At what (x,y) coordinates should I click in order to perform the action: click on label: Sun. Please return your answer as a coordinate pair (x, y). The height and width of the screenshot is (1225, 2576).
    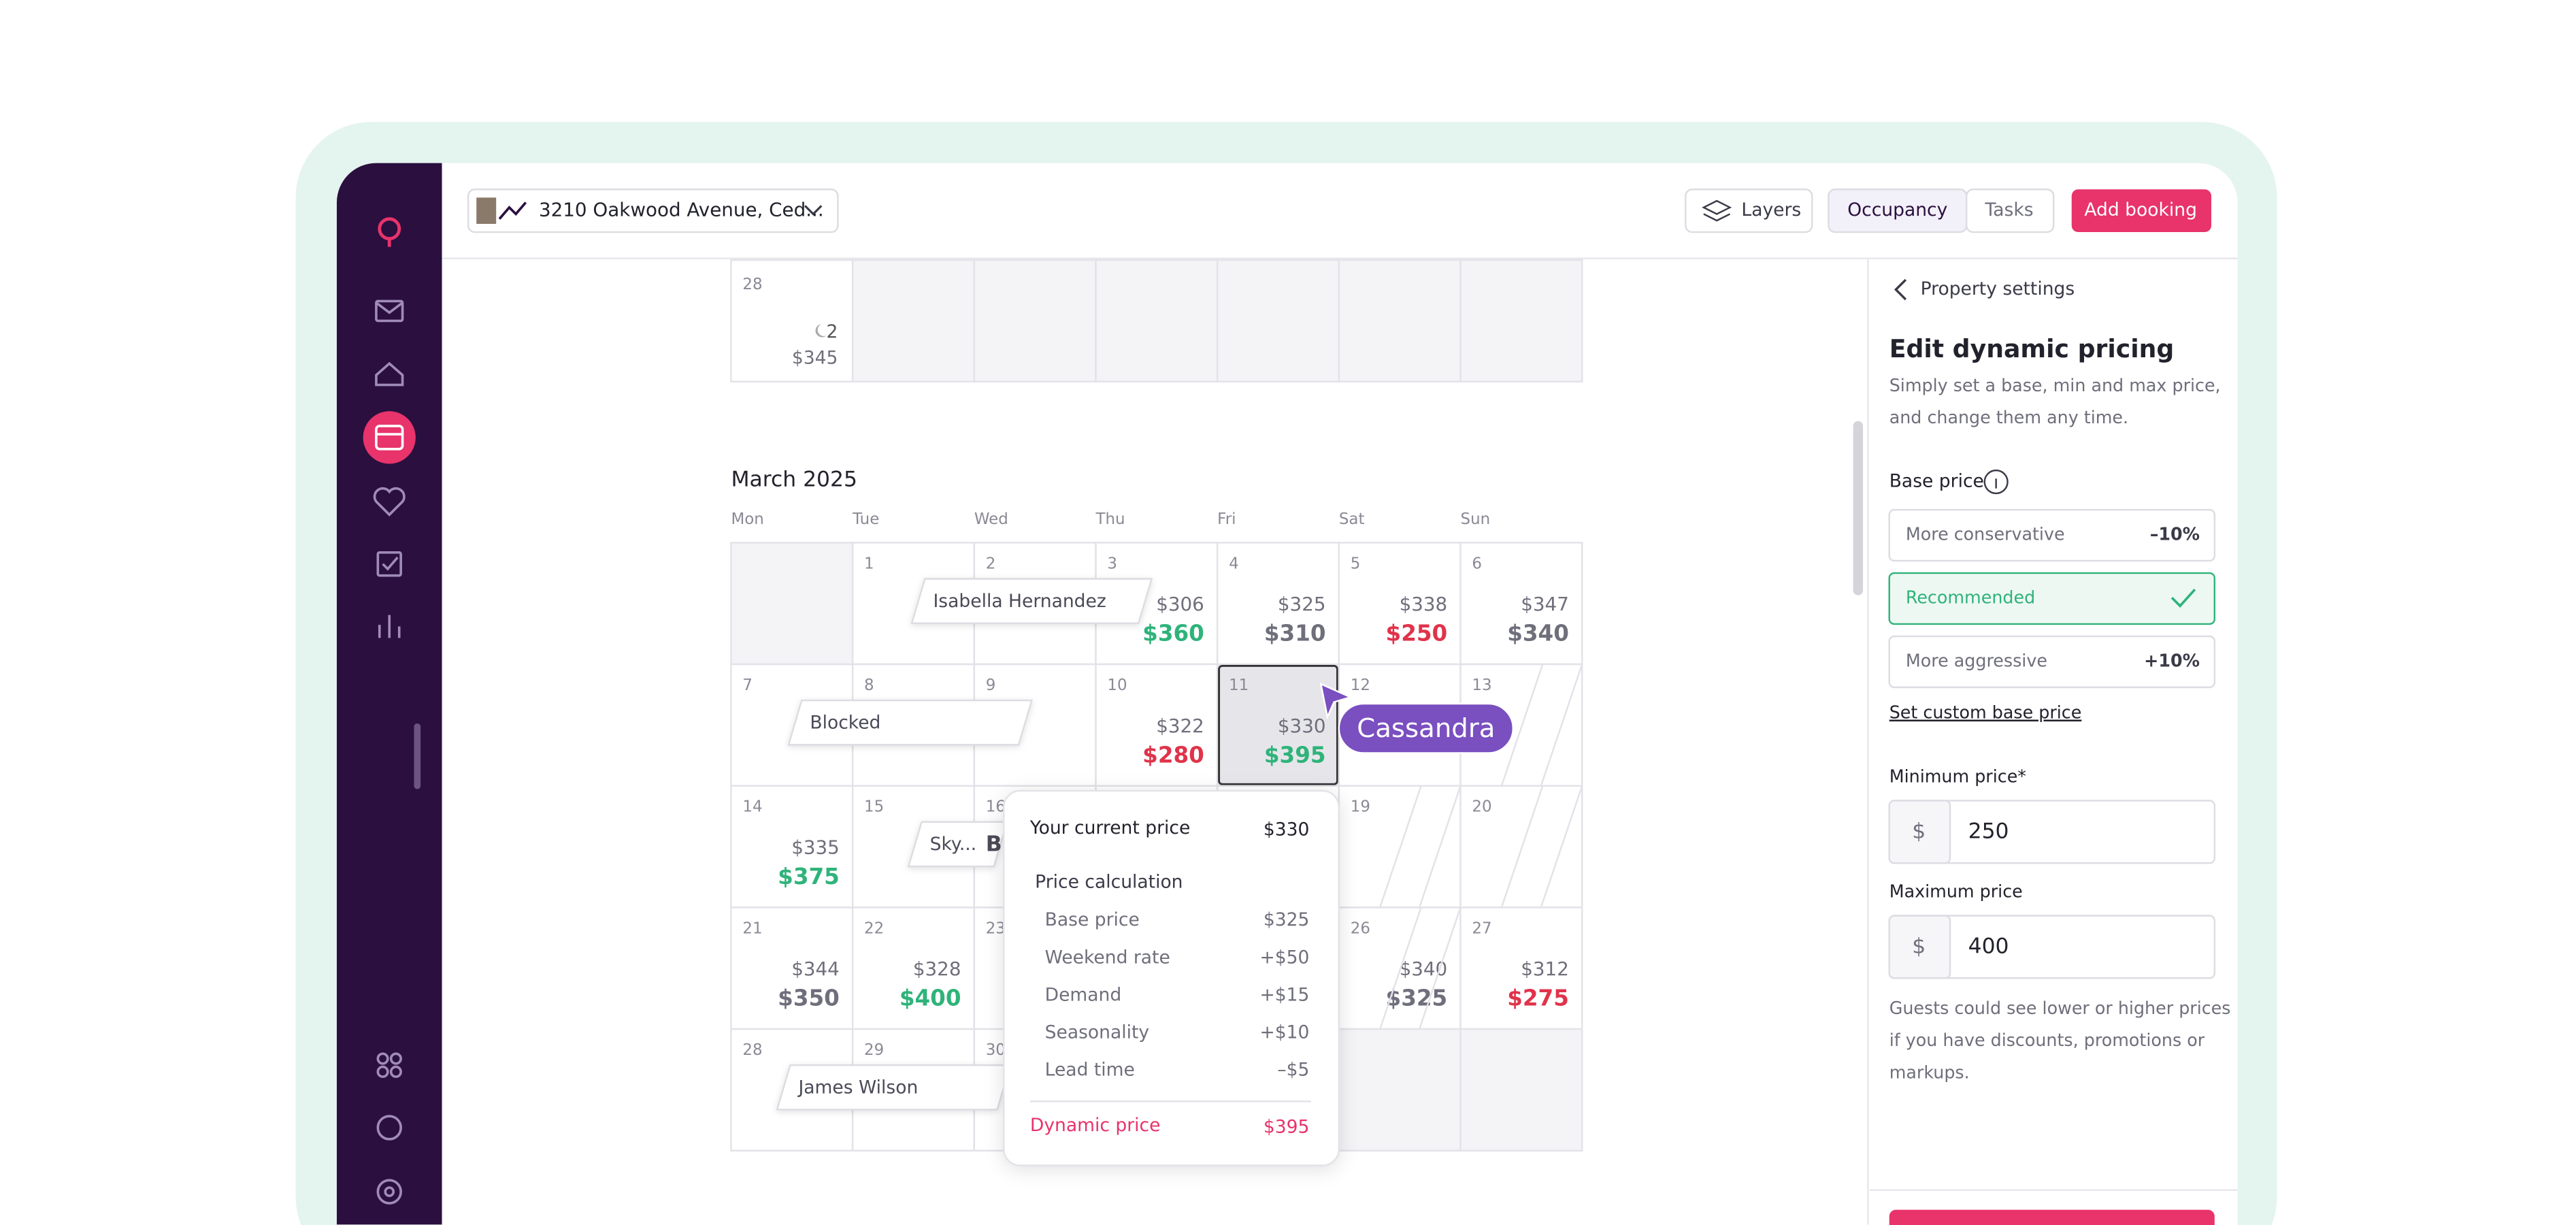
    Looking at the image, I should click on (1476, 519).